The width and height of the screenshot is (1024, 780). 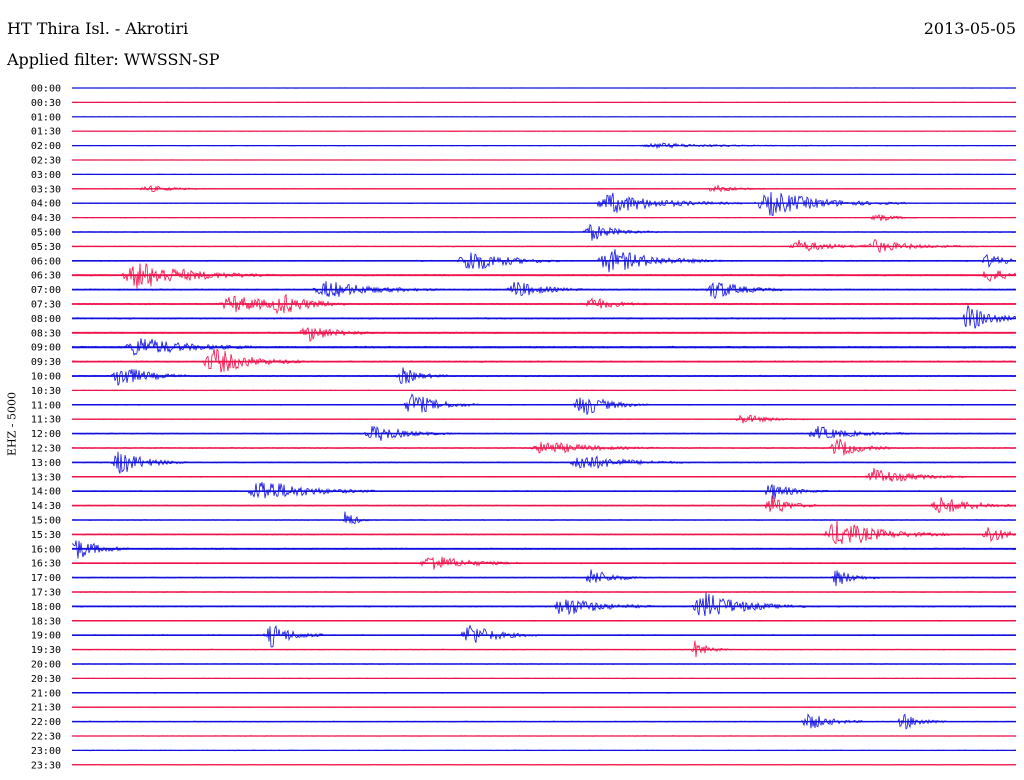 What do you see at coordinates (46, 708) in the screenshot?
I see `time-label: 21:30` at bounding box center [46, 708].